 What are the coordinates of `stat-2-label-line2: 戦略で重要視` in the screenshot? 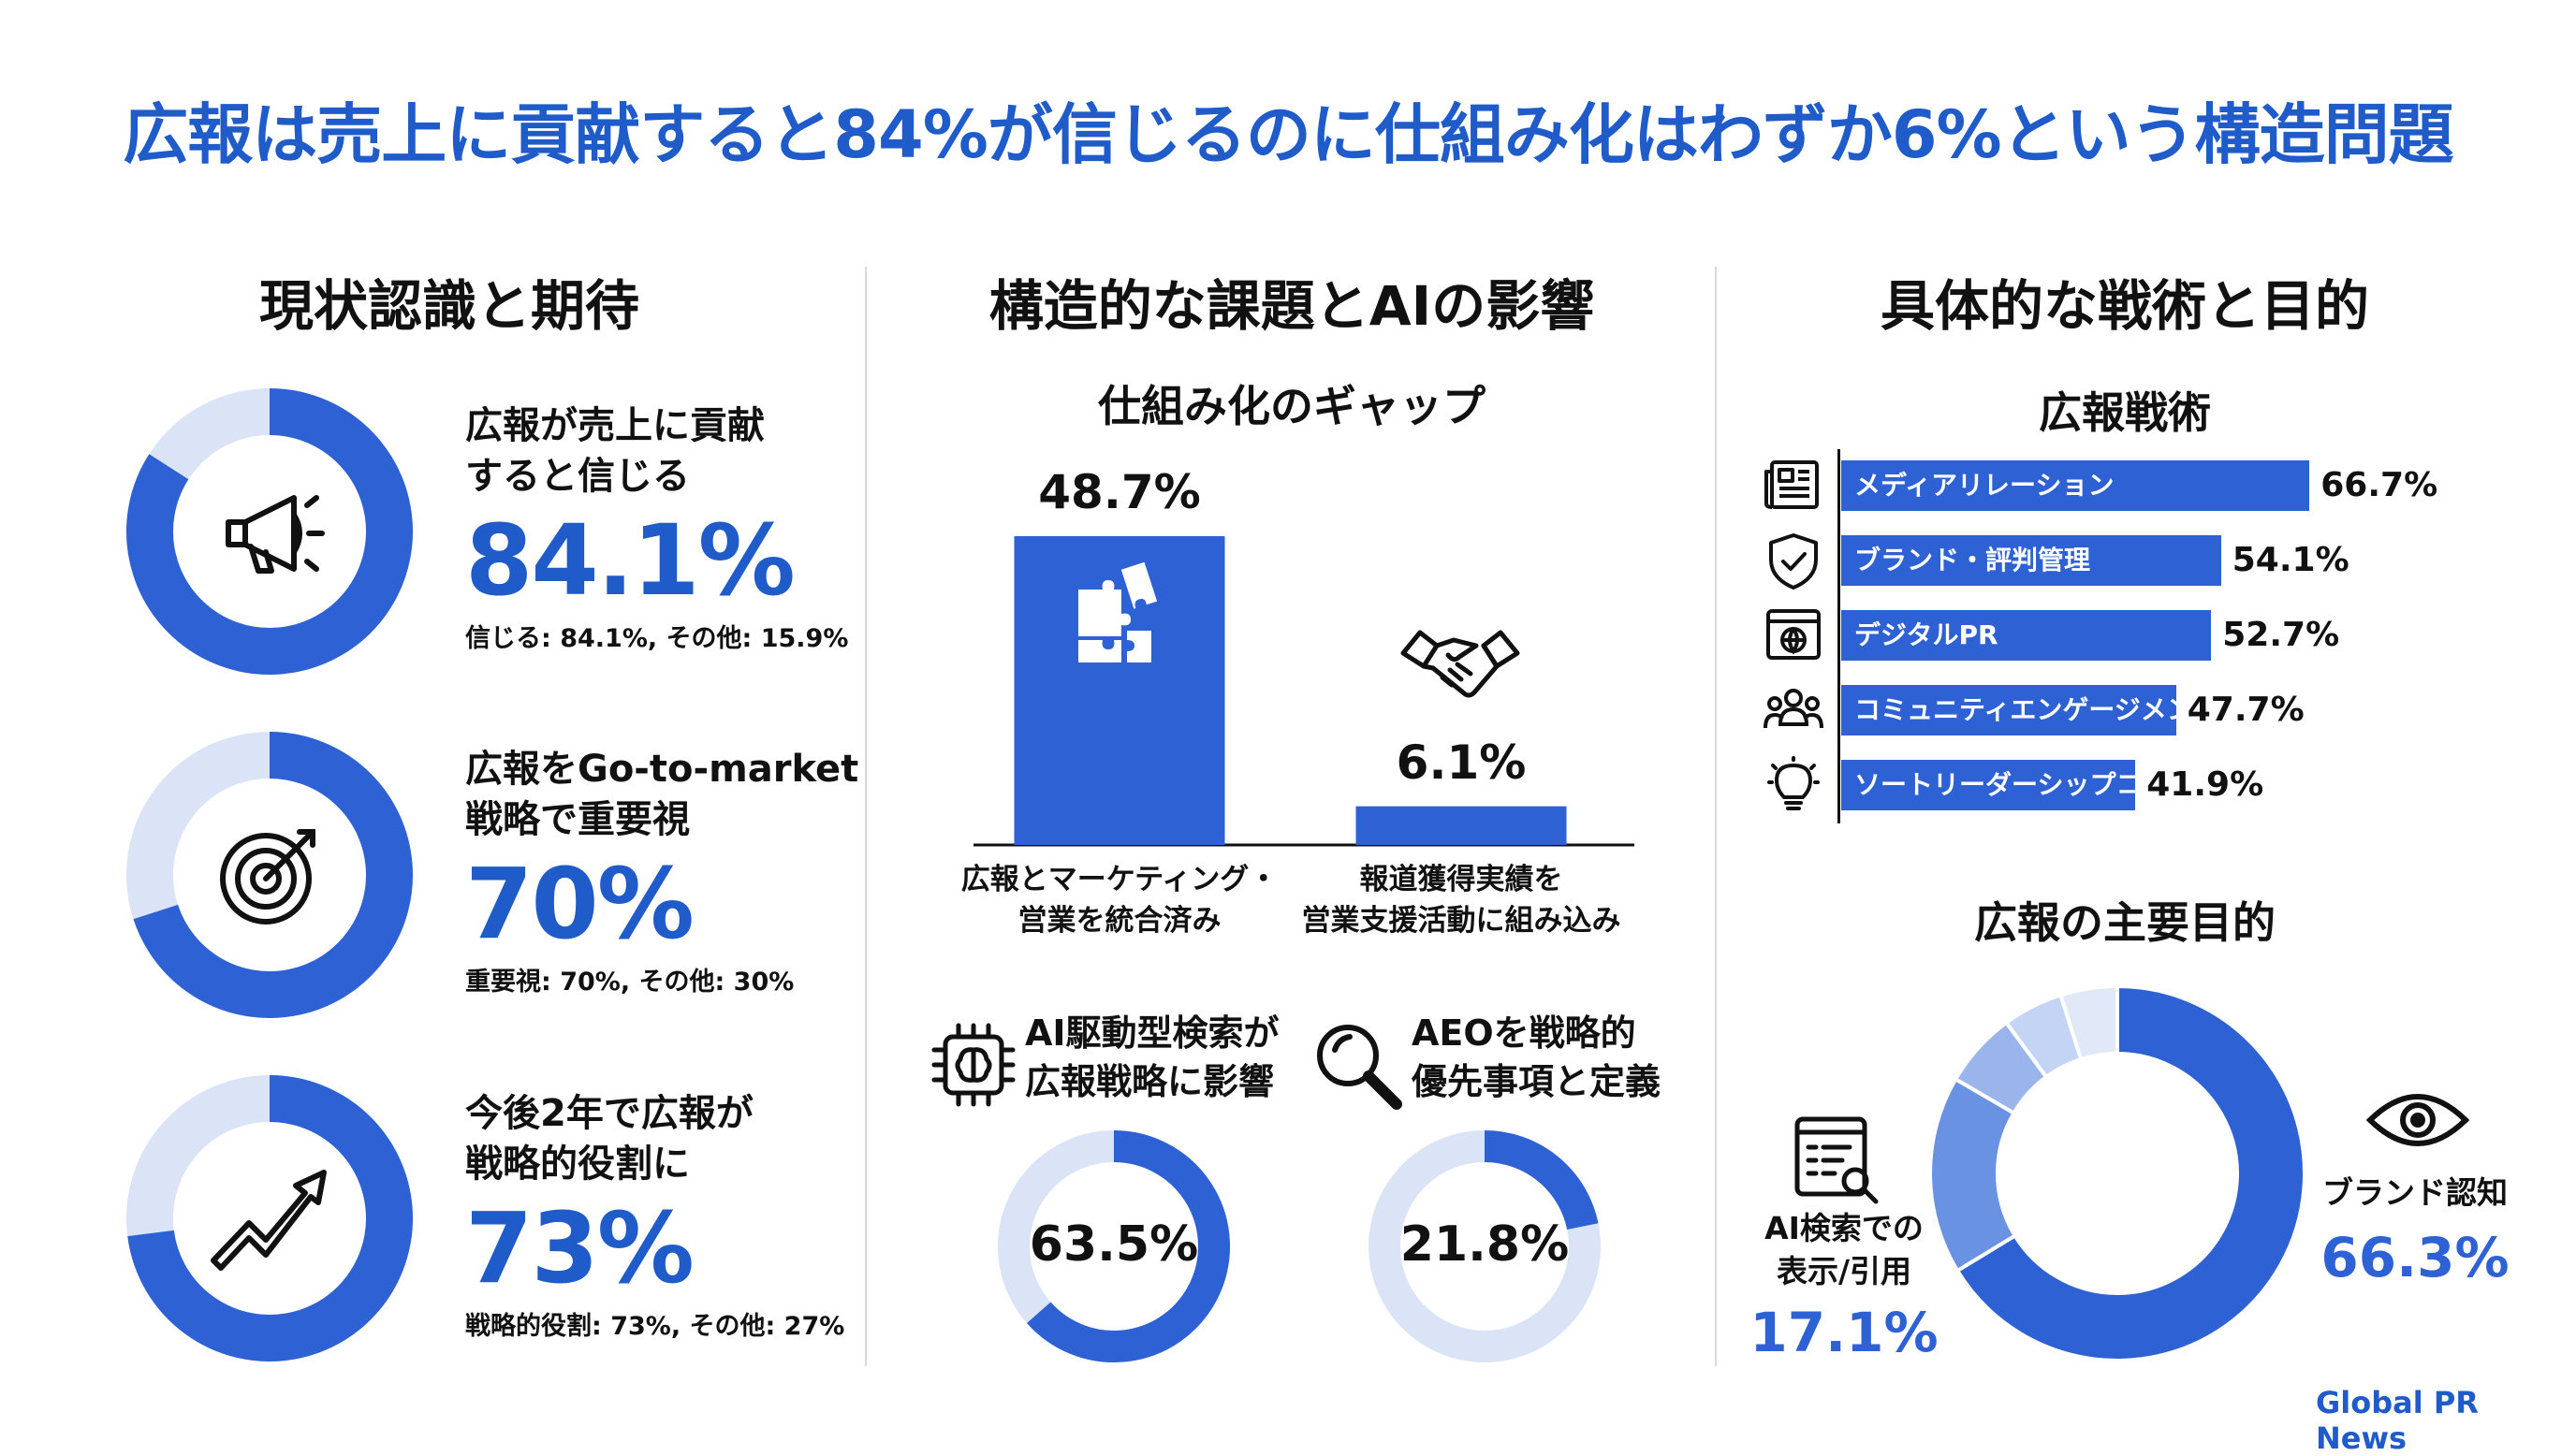 It's located at (577, 819).